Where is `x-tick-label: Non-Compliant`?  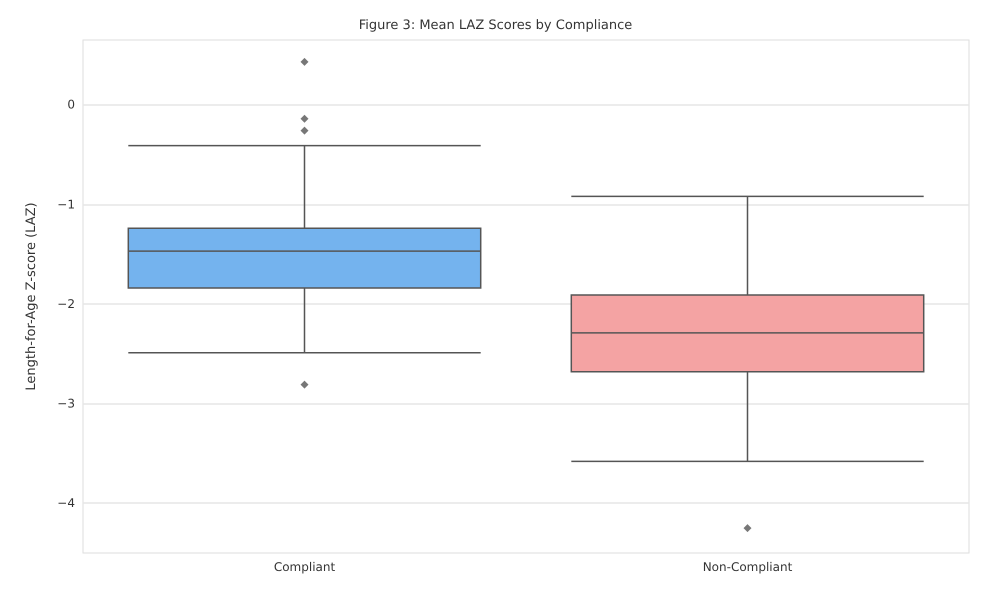 x-tick-label: Non-Compliant is located at coordinates (747, 567).